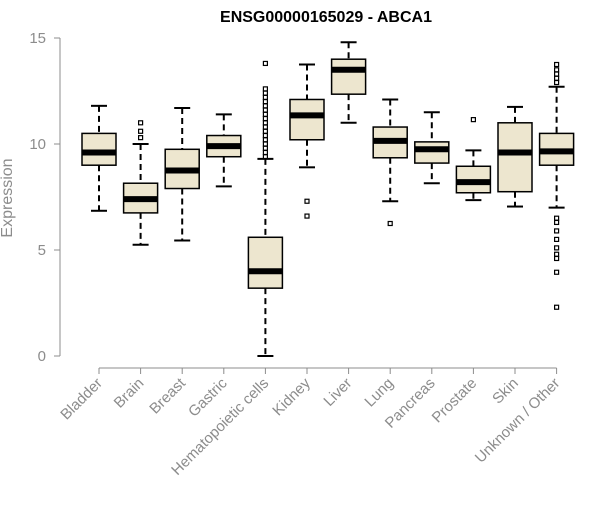 The width and height of the screenshot is (600, 505). What do you see at coordinates (167, 395) in the screenshot?
I see `x-tick-label: Breast` at bounding box center [167, 395].